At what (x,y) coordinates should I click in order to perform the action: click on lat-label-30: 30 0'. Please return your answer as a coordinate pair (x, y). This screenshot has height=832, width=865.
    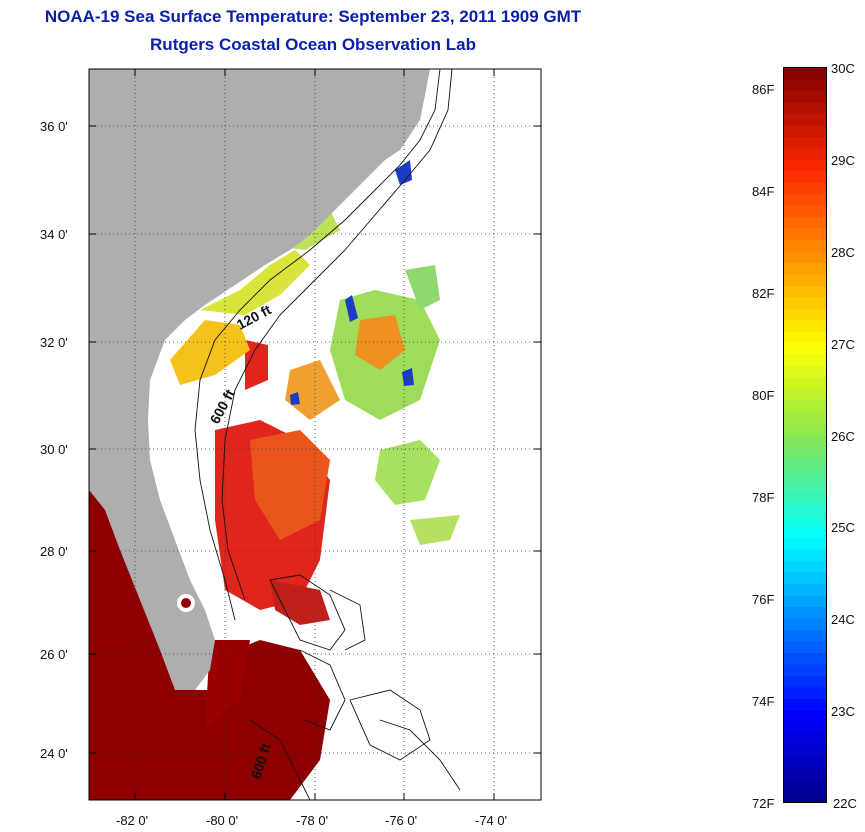
    Looking at the image, I should click on (54, 449).